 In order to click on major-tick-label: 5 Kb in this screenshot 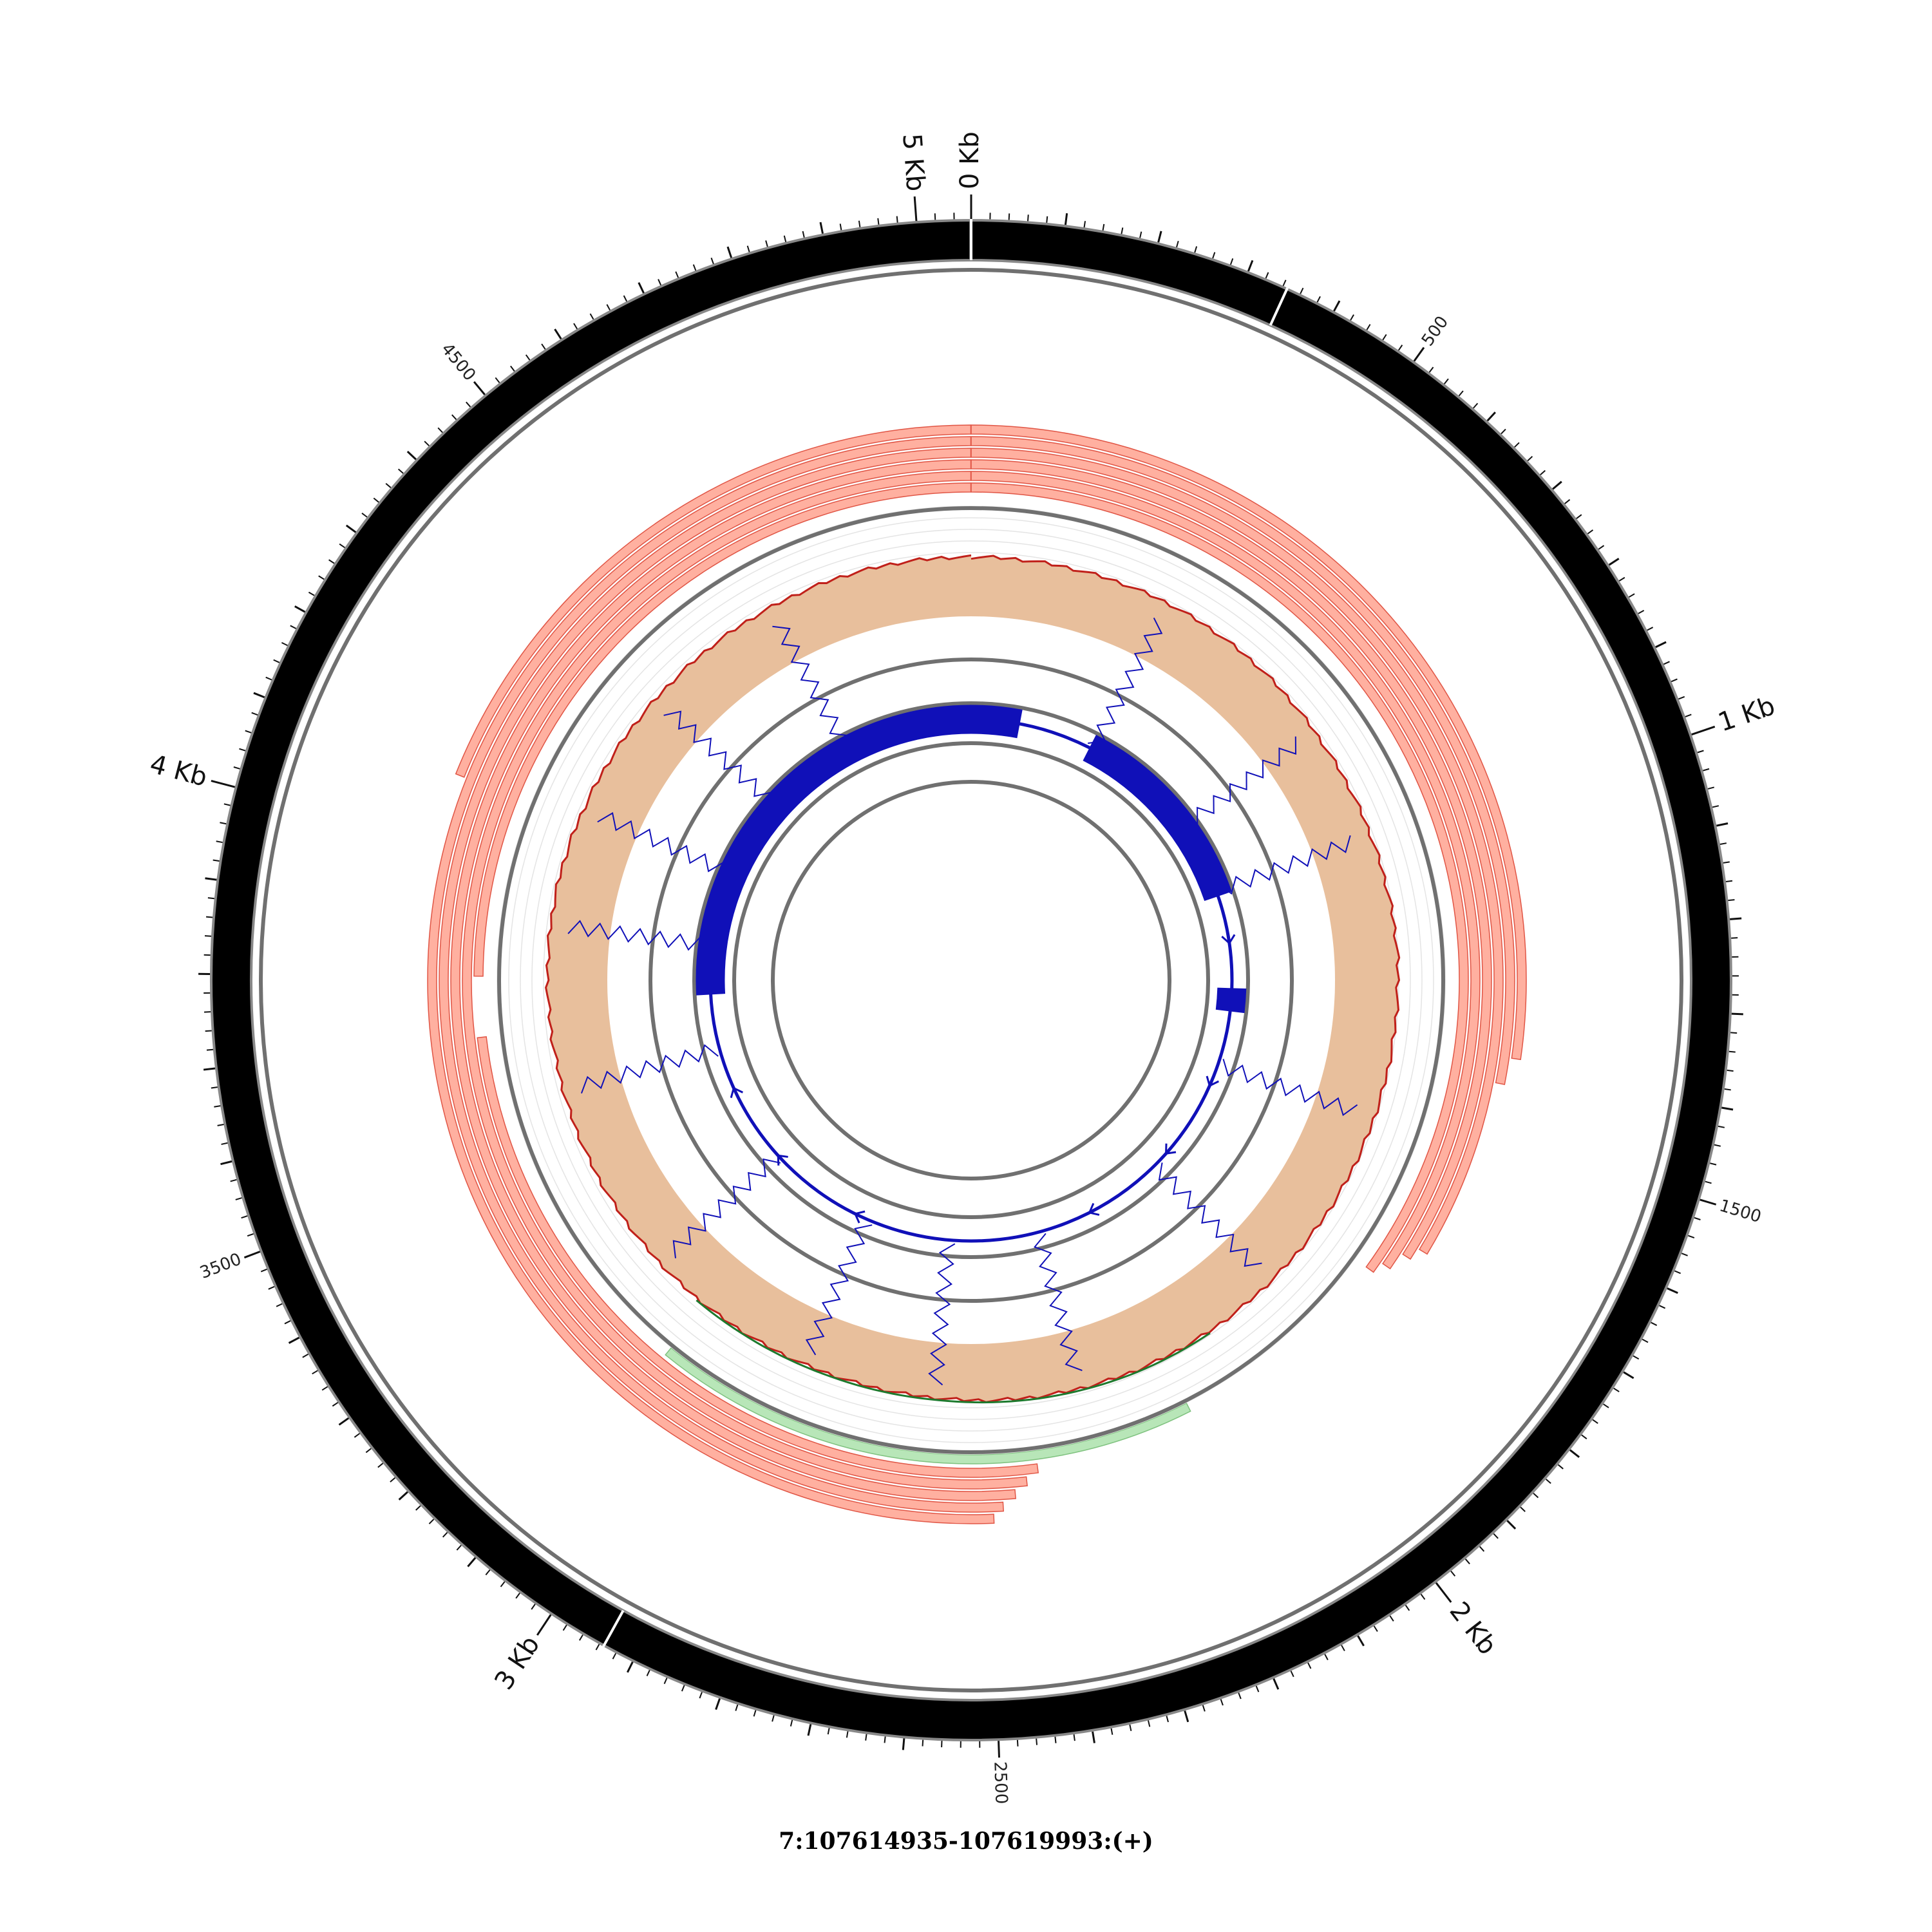, I will do `click(913, 163)`.